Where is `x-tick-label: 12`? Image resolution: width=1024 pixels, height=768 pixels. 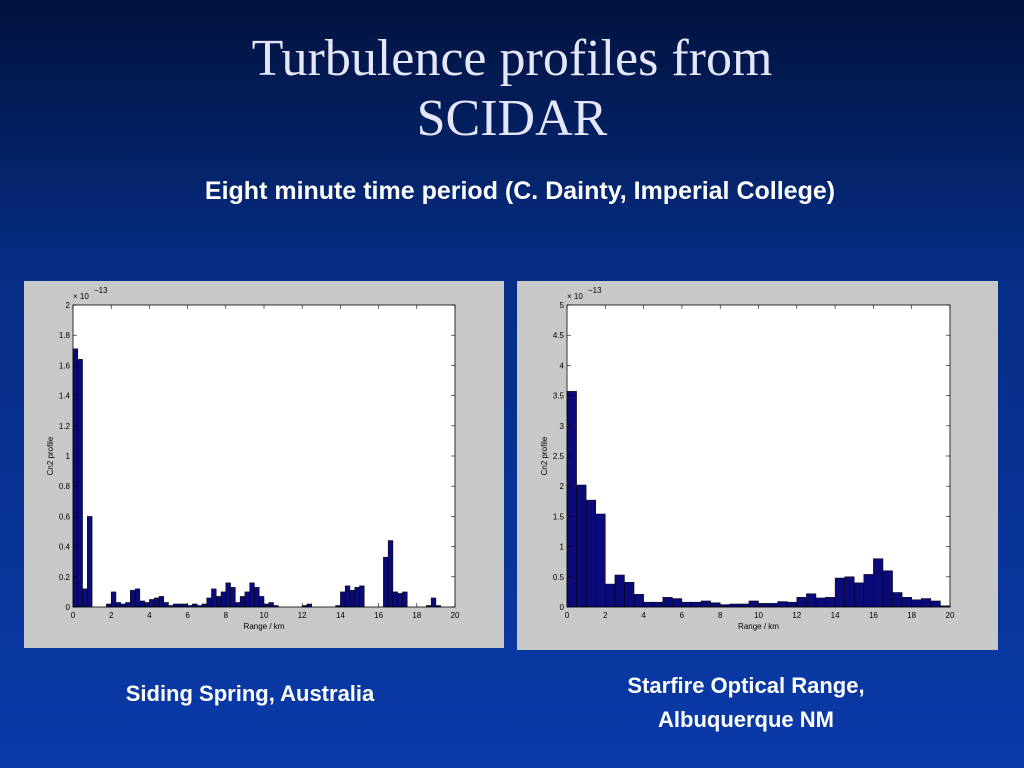
x-tick-label: 12 is located at coordinates (302, 615).